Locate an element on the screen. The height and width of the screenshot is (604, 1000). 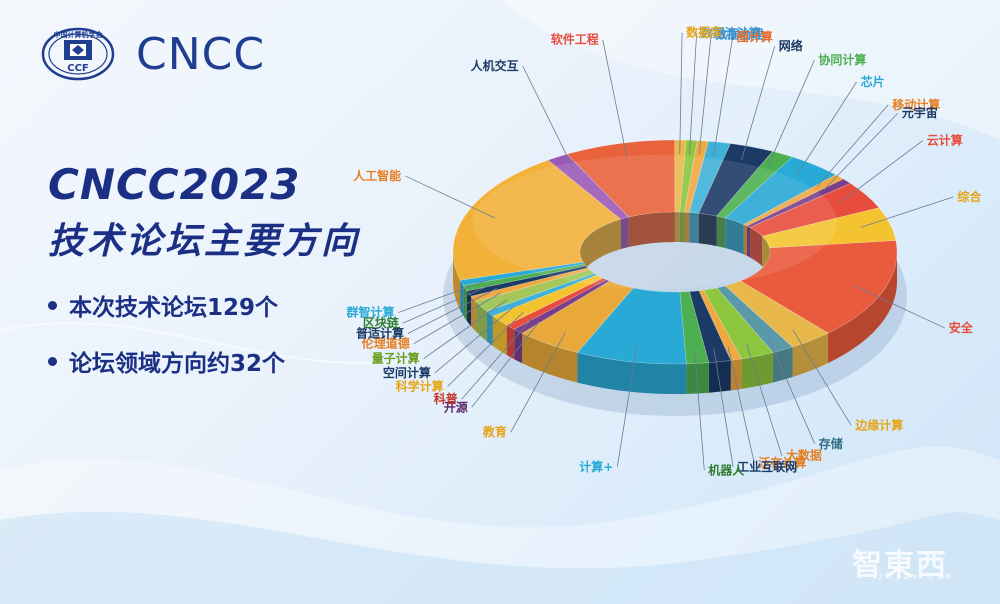
donut-slice-芯片 is located at coordinates (780, 190).